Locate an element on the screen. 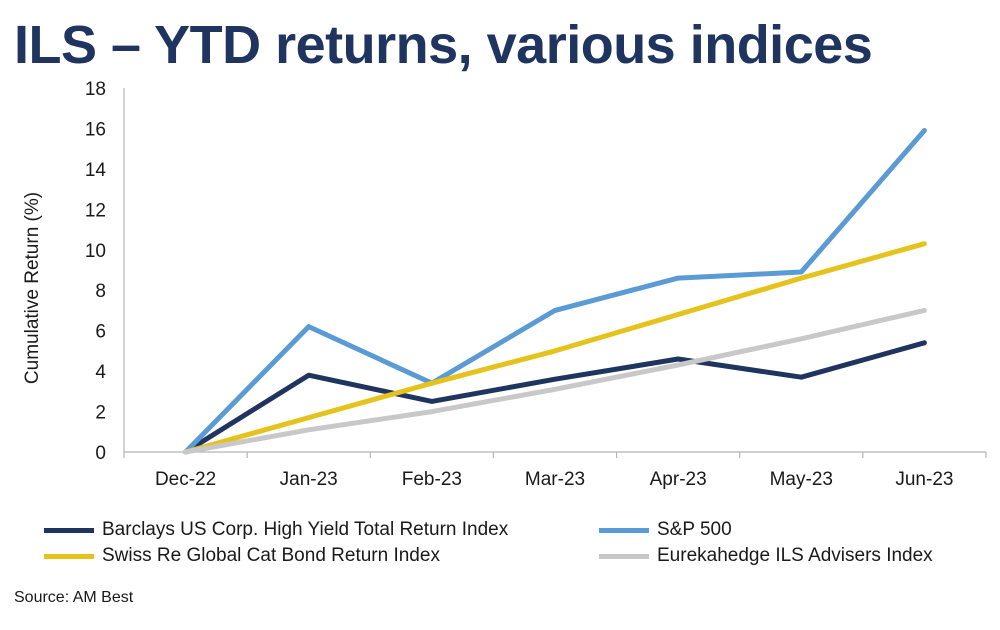 The height and width of the screenshot is (630, 1000). x-tick-label: Feb-23 is located at coordinates (432, 479).